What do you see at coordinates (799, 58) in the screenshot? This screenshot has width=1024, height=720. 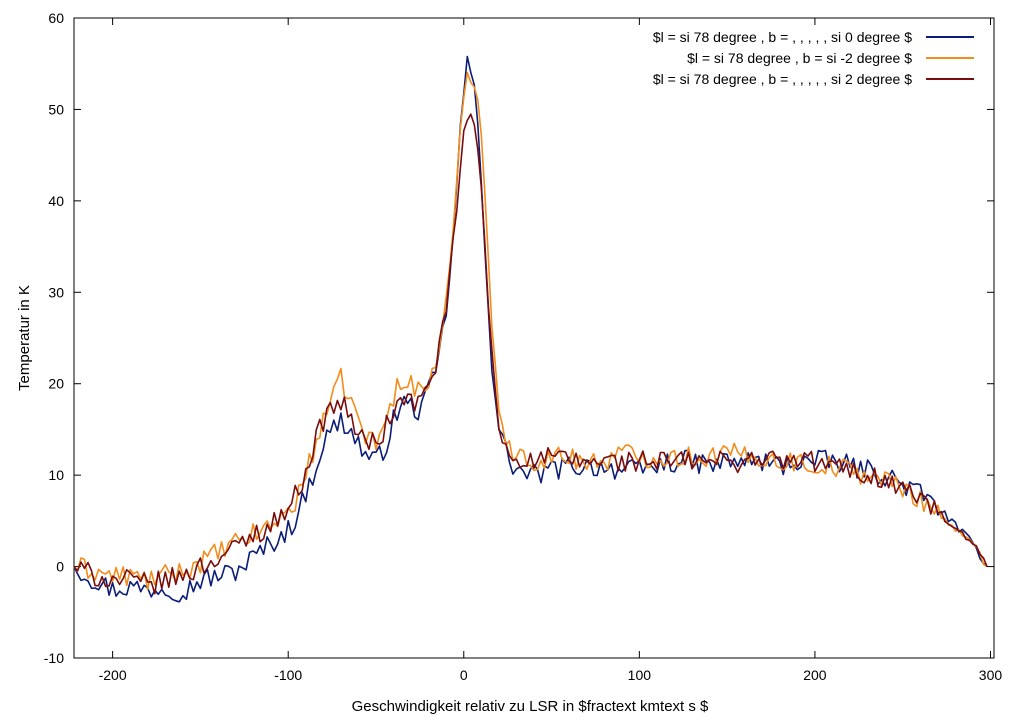 I see `legend-label-2: $l = si 78 degree , b = si -2 degree $` at bounding box center [799, 58].